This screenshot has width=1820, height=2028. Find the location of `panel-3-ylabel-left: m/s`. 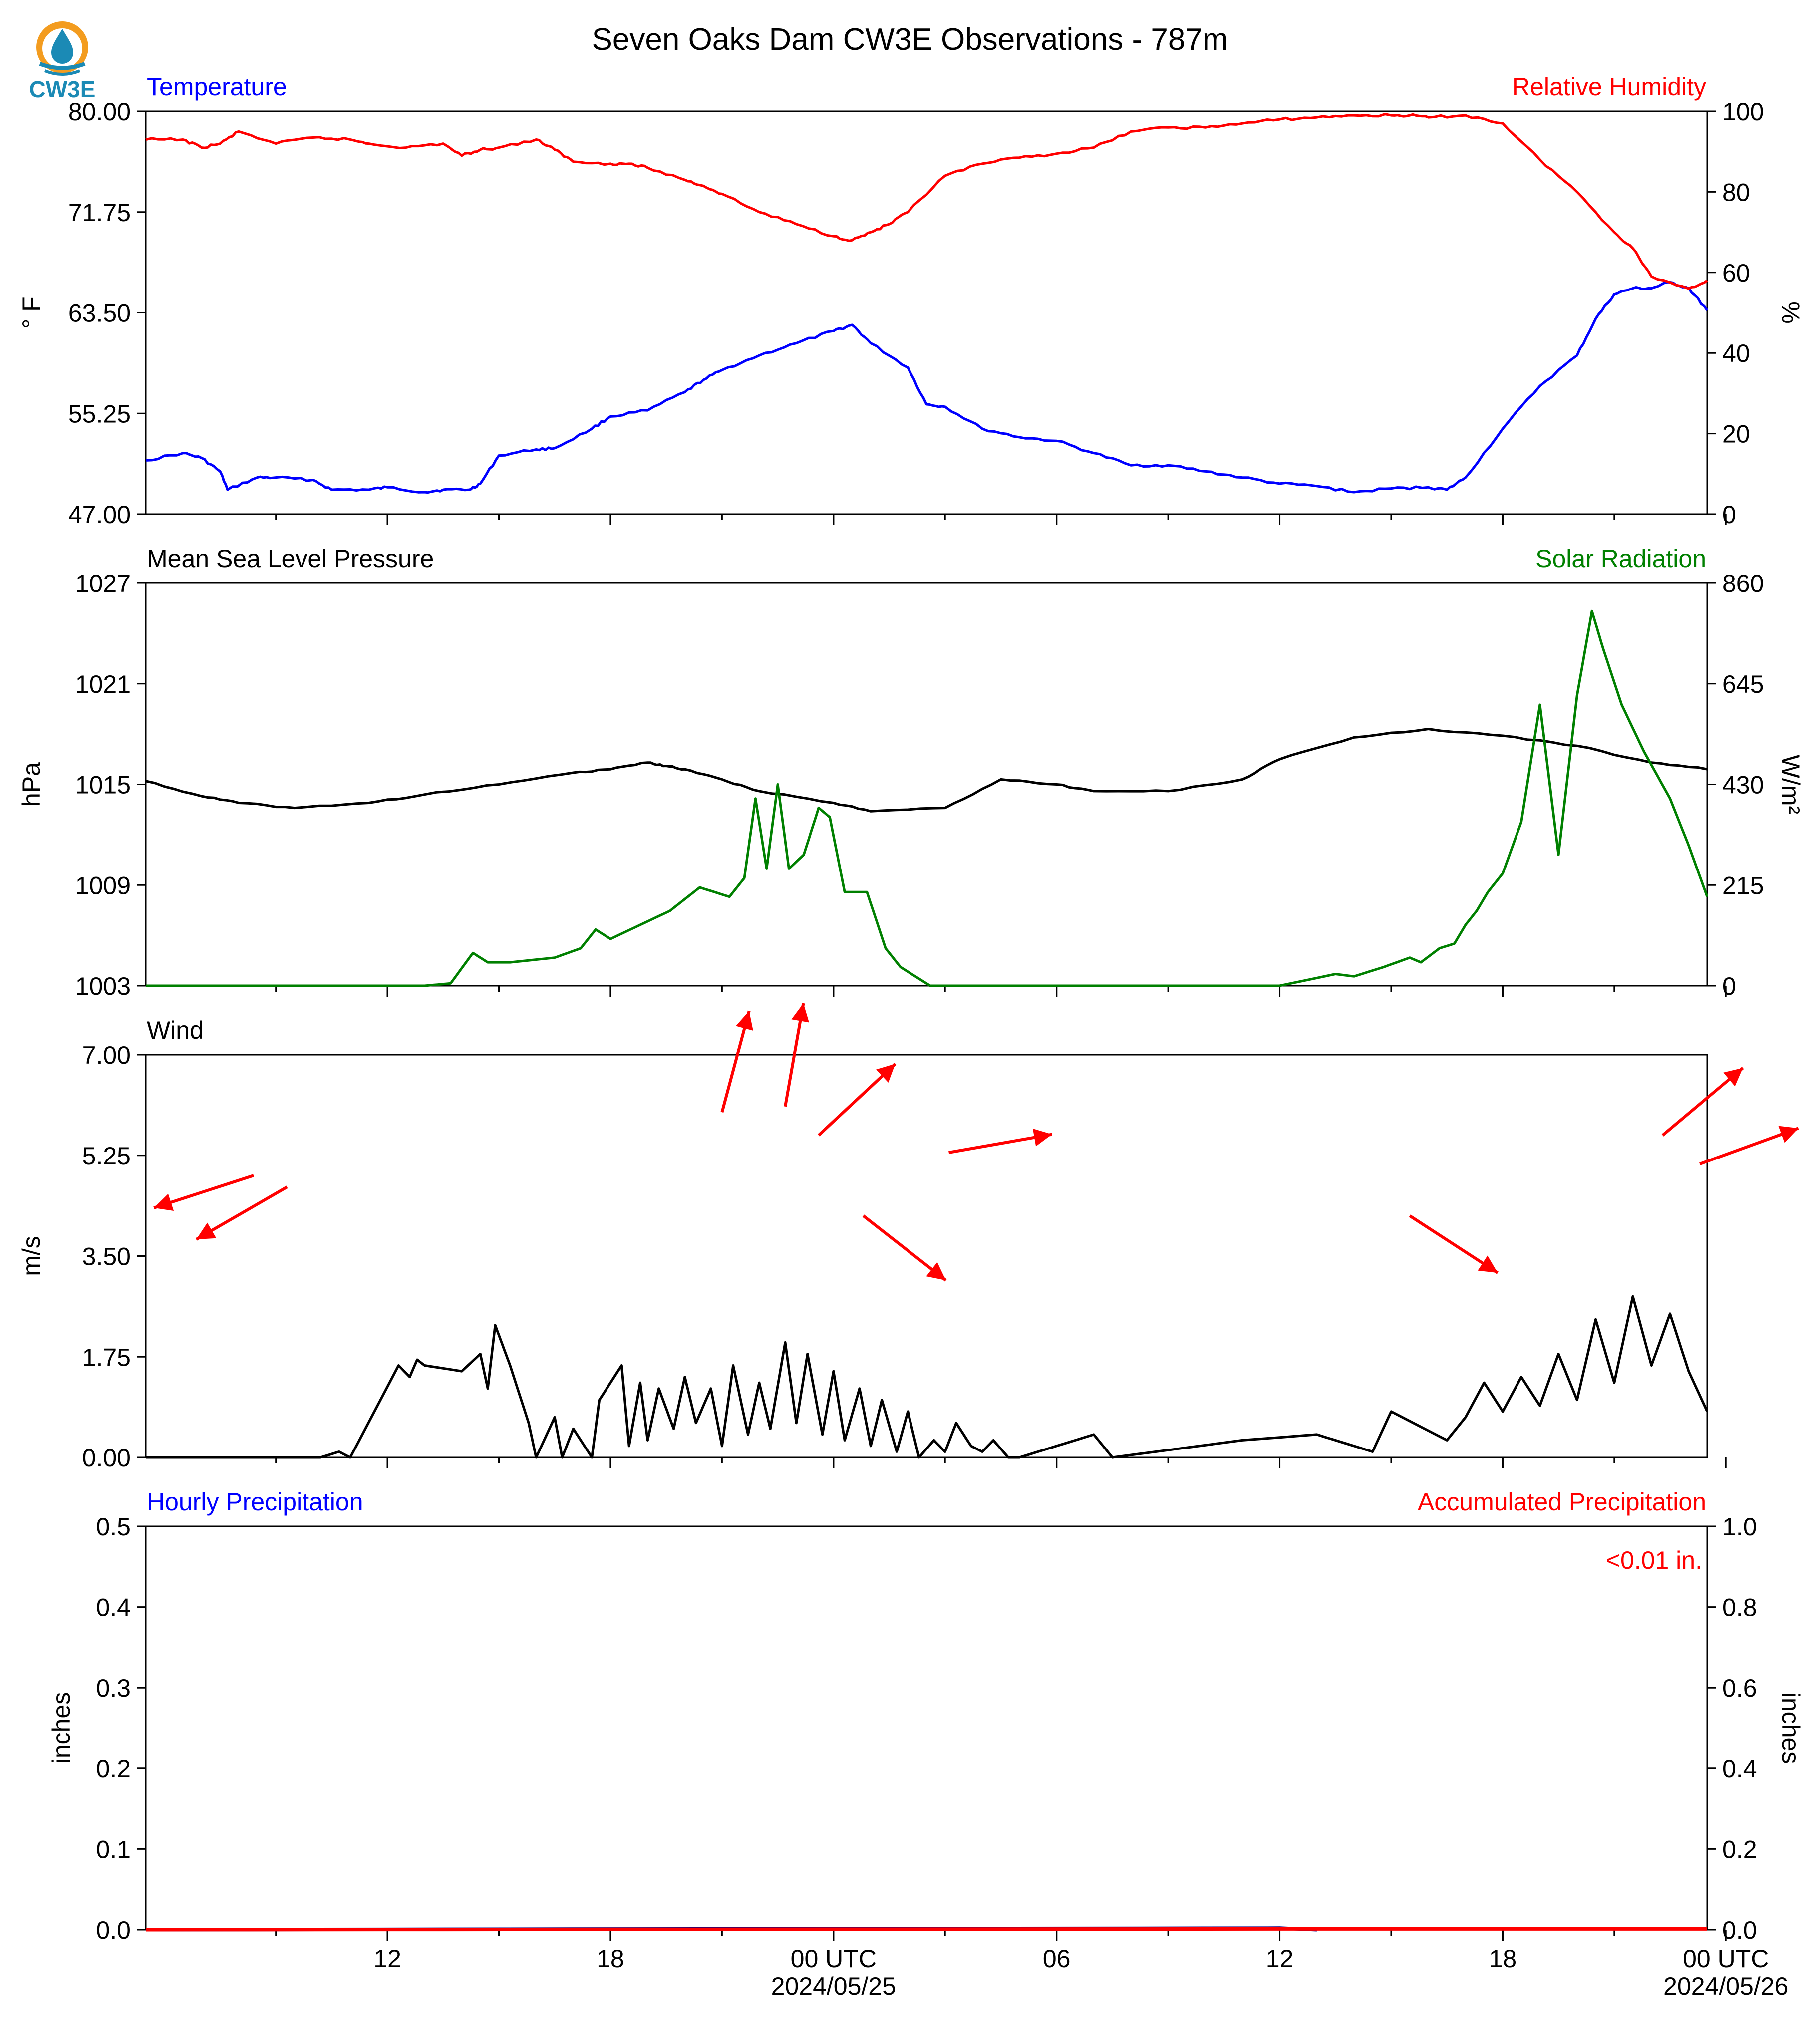

panel-3-ylabel-left: m/s is located at coordinates (31, 1256).